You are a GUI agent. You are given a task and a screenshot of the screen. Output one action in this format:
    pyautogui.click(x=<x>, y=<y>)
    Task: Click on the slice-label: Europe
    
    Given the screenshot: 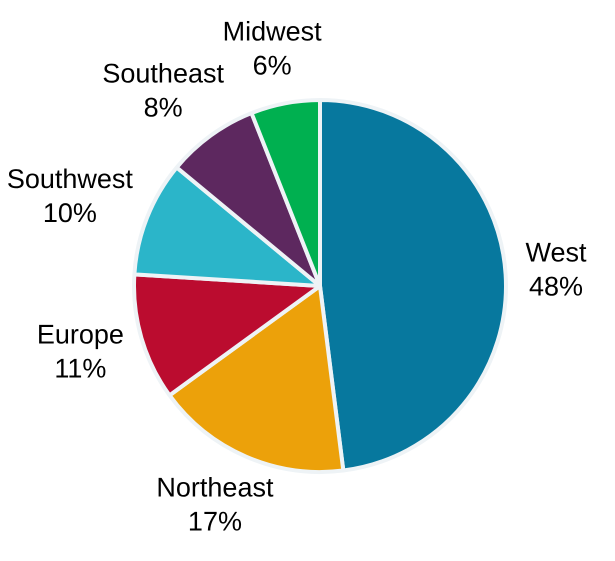 What is the action you would take?
    pyautogui.click(x=80, y=334)
    